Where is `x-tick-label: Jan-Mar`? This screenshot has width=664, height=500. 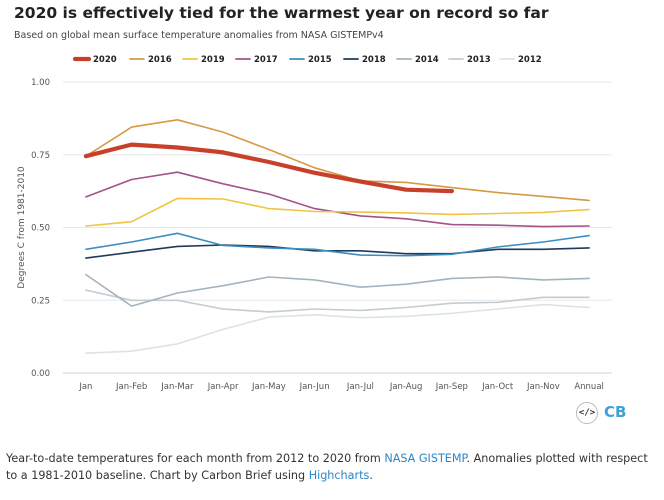
x-tick-label: Jan-Mar is located at coordinates (177, 387).